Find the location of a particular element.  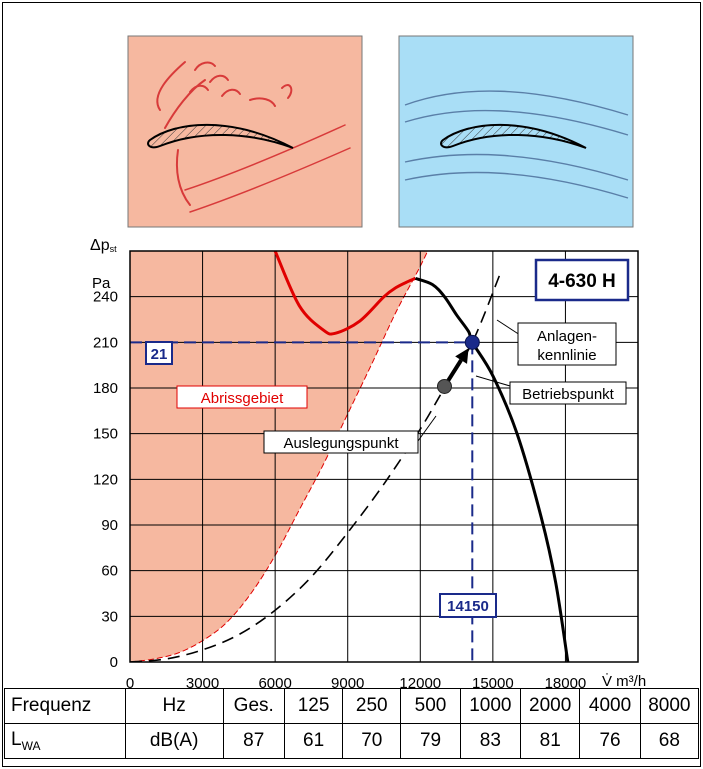

stall-airflow-illustration is located at coordinates (245, 131).